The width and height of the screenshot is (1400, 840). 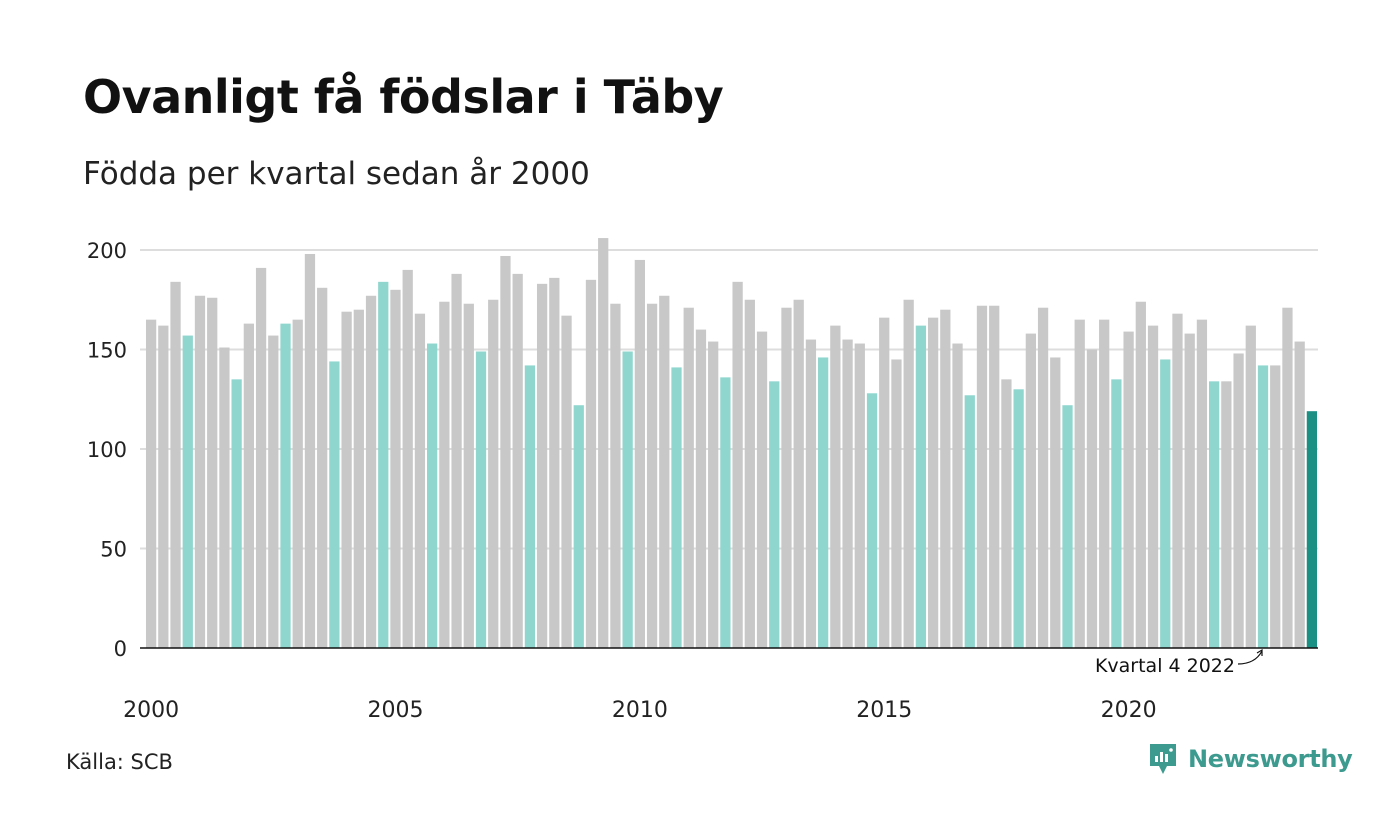 I want to click on newsworthy-logo-icon, so click(x=1163, y=759).